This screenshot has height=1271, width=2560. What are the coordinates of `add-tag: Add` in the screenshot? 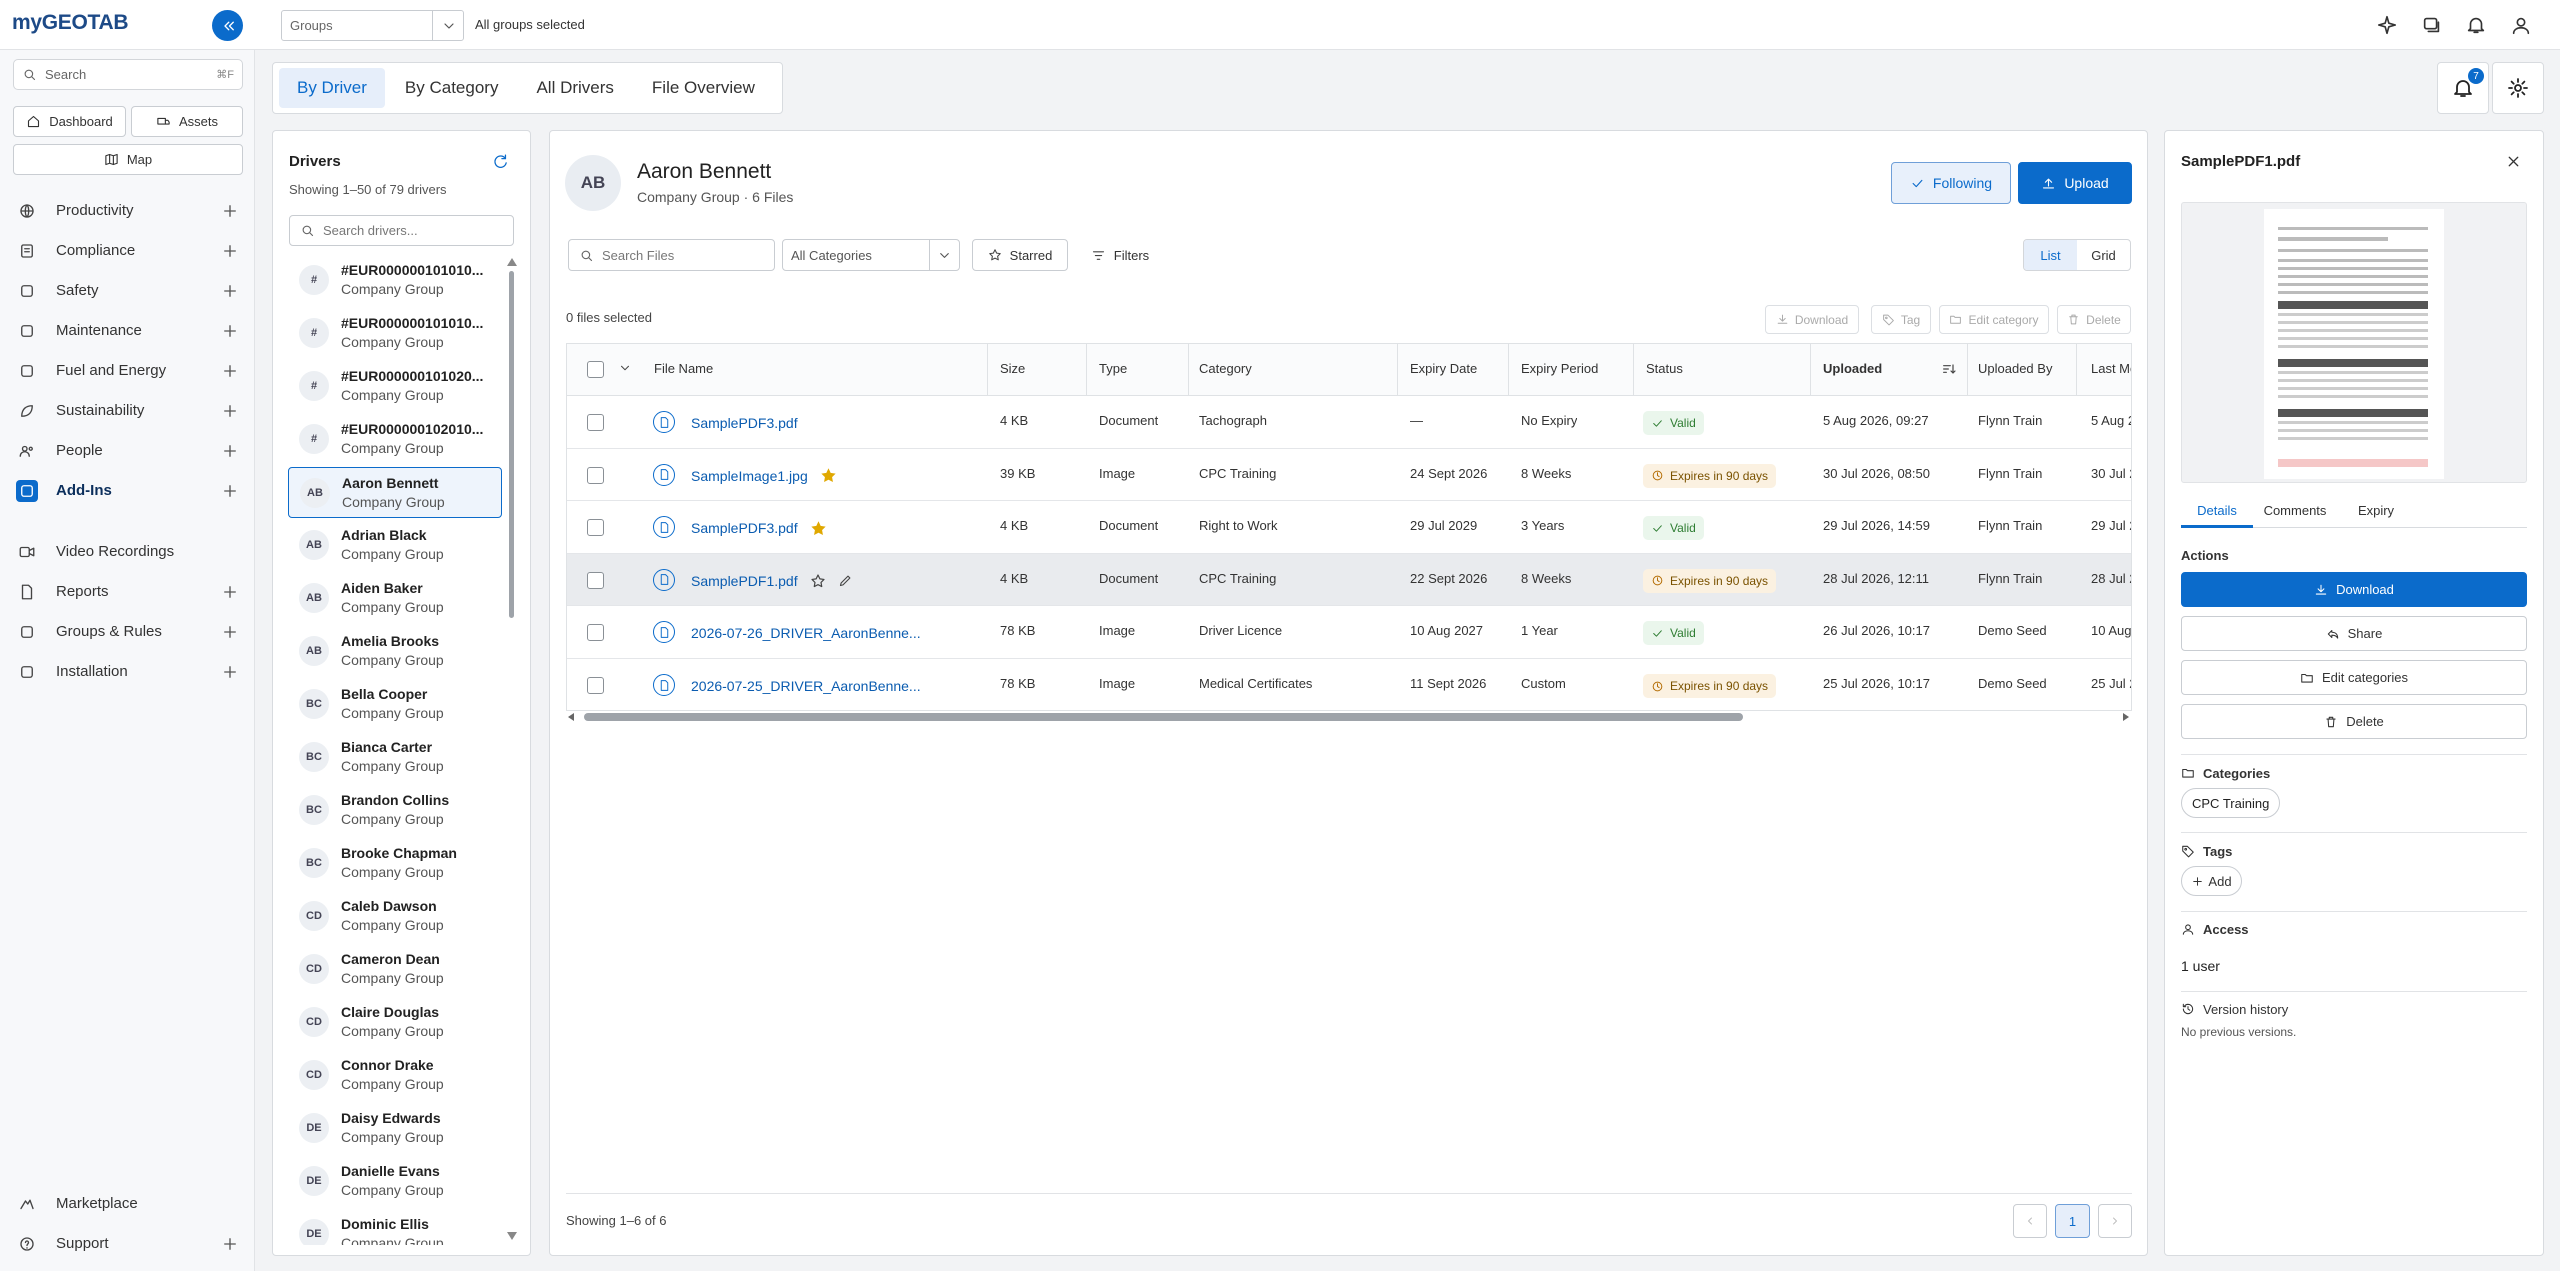 It's located at (2211, 881).